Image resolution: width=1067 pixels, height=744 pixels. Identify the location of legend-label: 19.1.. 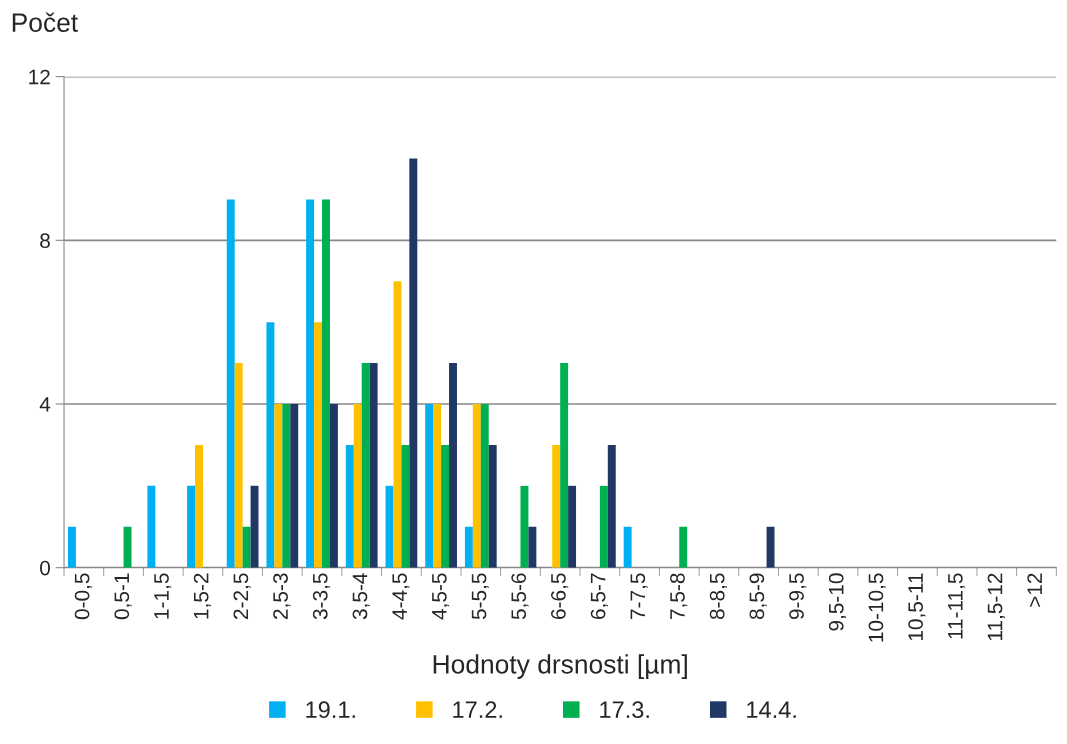
(330, 710).